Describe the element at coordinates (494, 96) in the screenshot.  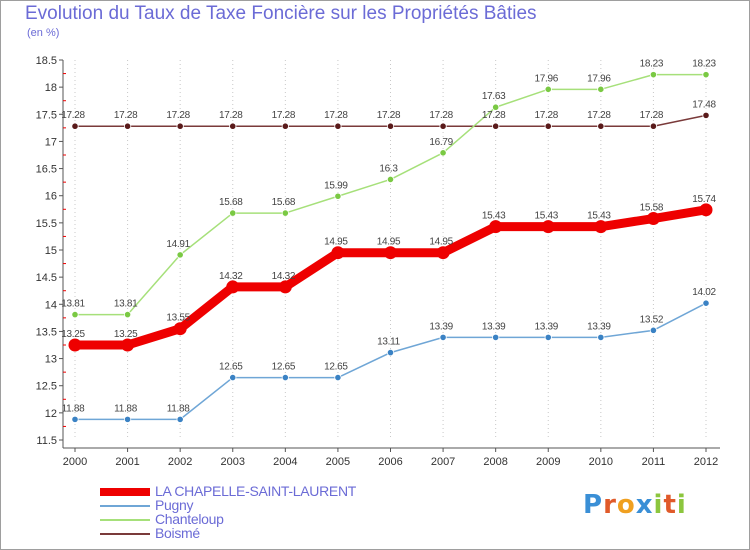
I see `data-label: 17.63` at that location.